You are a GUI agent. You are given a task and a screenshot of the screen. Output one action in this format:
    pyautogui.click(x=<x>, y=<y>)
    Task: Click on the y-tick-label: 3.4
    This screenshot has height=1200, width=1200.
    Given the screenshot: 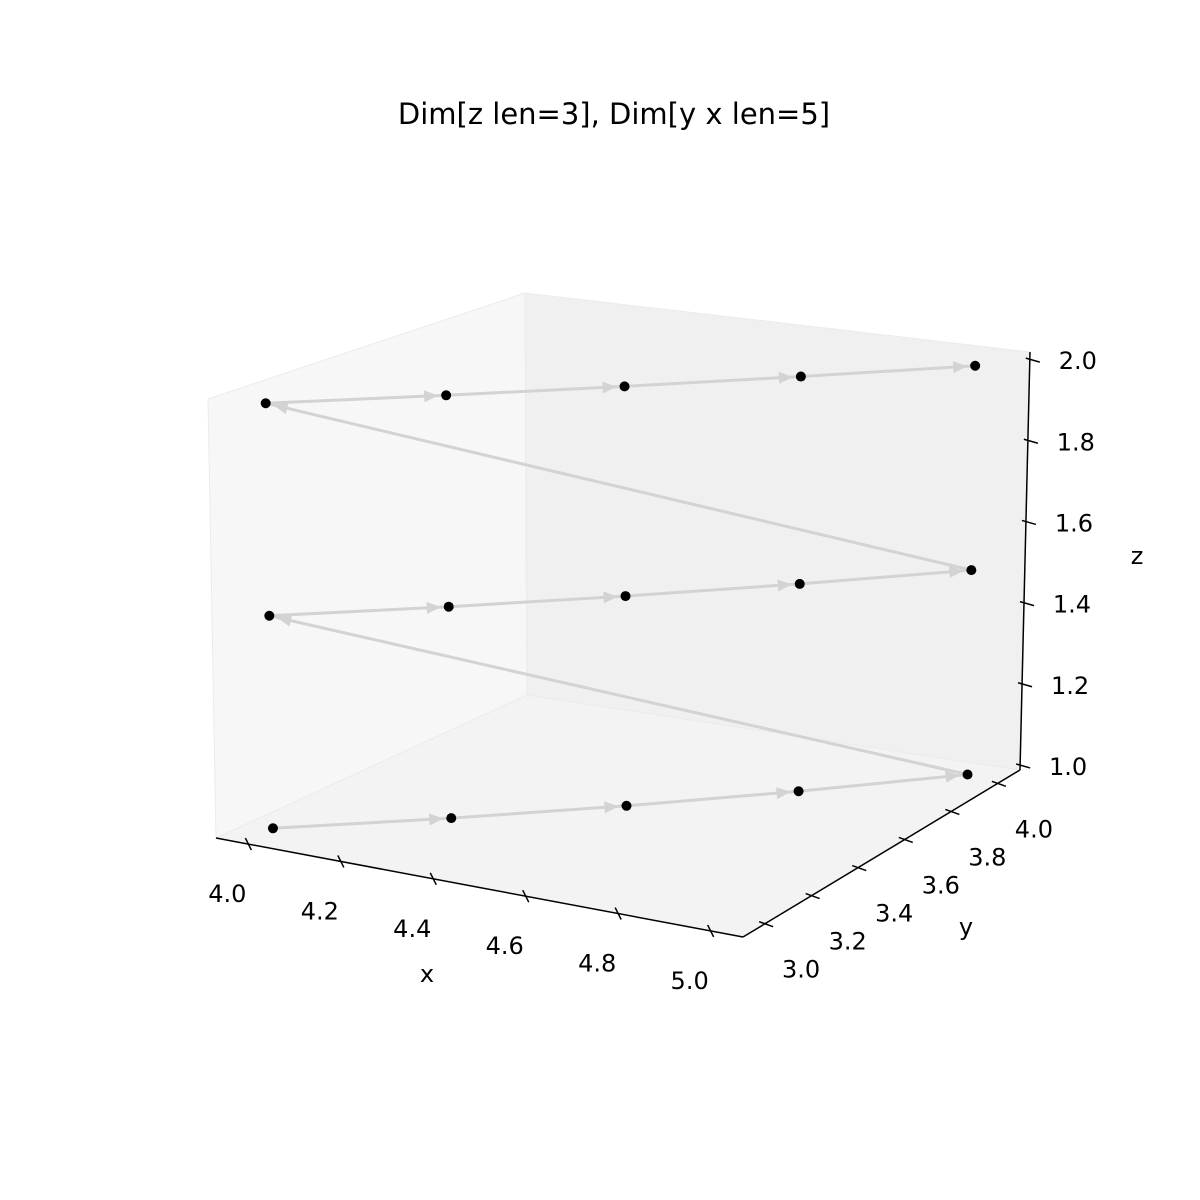 What is the action you would take?
    pyautogui.click(x=894, y=914)
    